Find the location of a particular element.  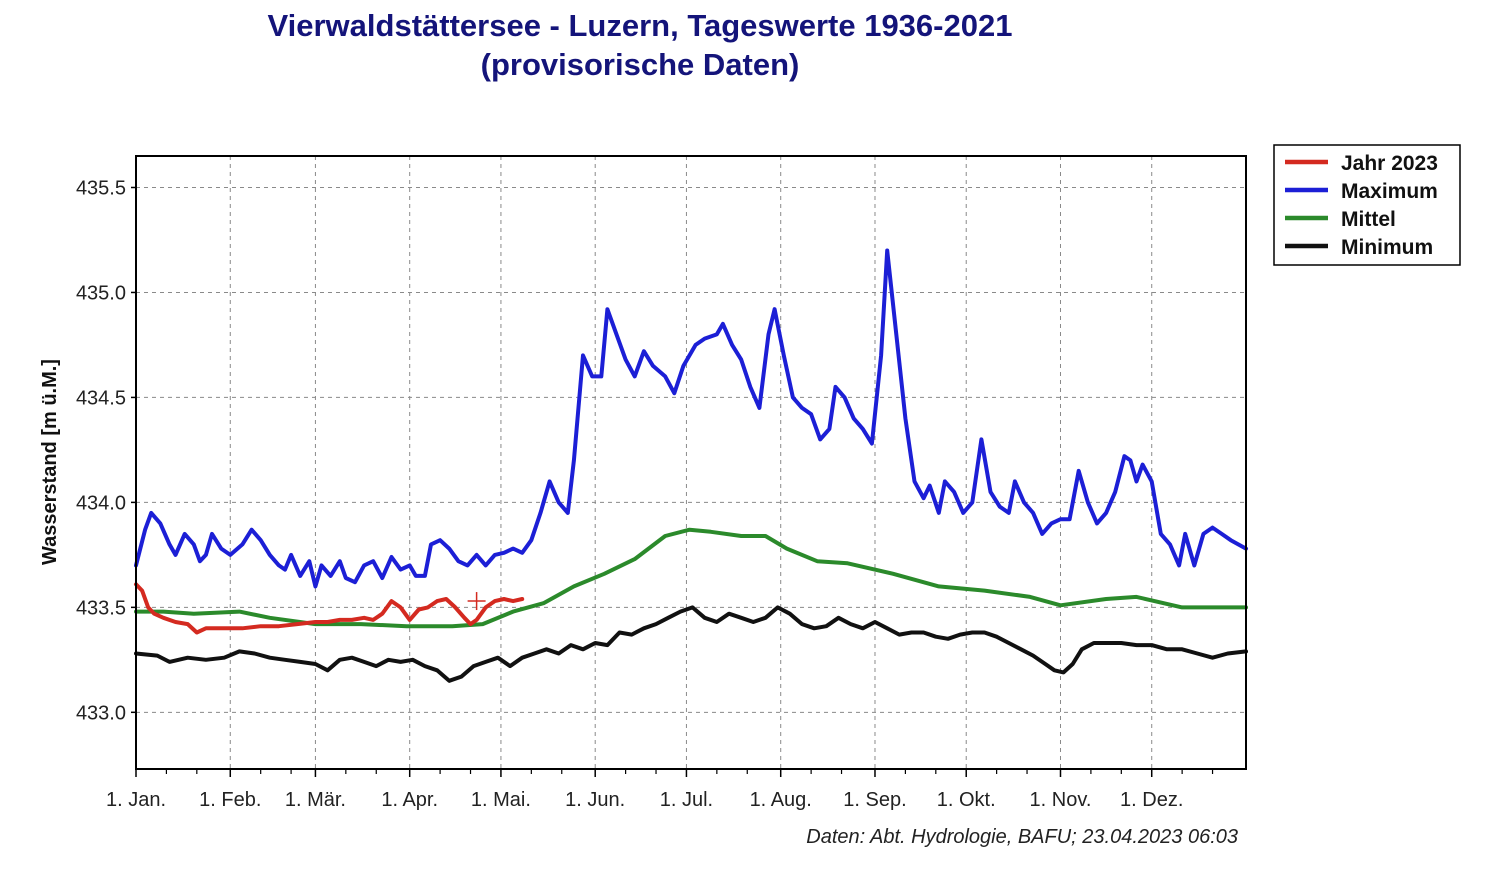

legend-label: Minimum is located at coordinates (1387, 247).